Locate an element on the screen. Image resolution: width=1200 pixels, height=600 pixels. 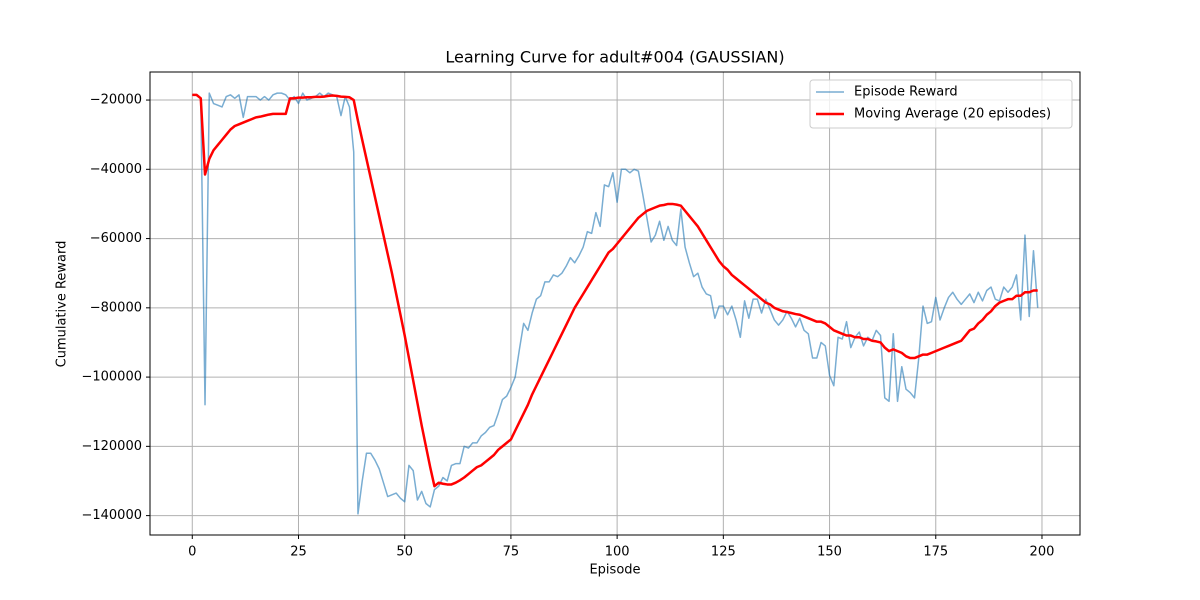
x-tick-label: 150 is located at coordinates (829, 552).